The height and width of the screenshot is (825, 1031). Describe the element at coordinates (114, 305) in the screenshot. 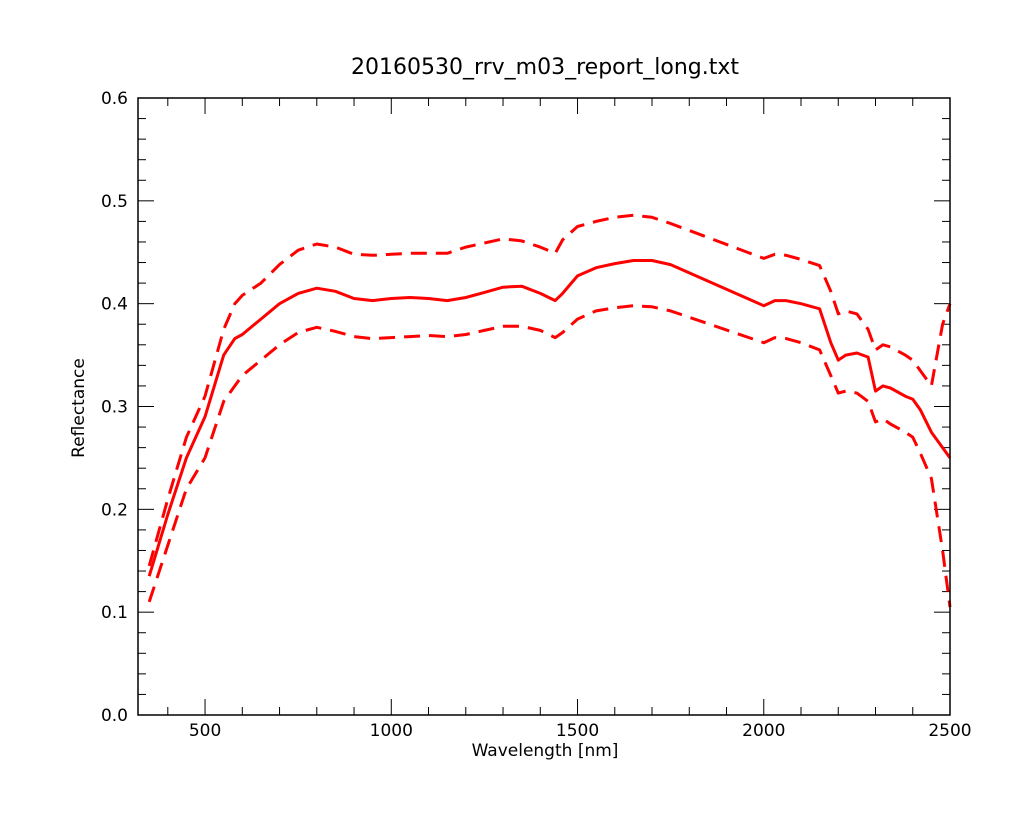

I see `y-tick-label: 0.4` at that location.